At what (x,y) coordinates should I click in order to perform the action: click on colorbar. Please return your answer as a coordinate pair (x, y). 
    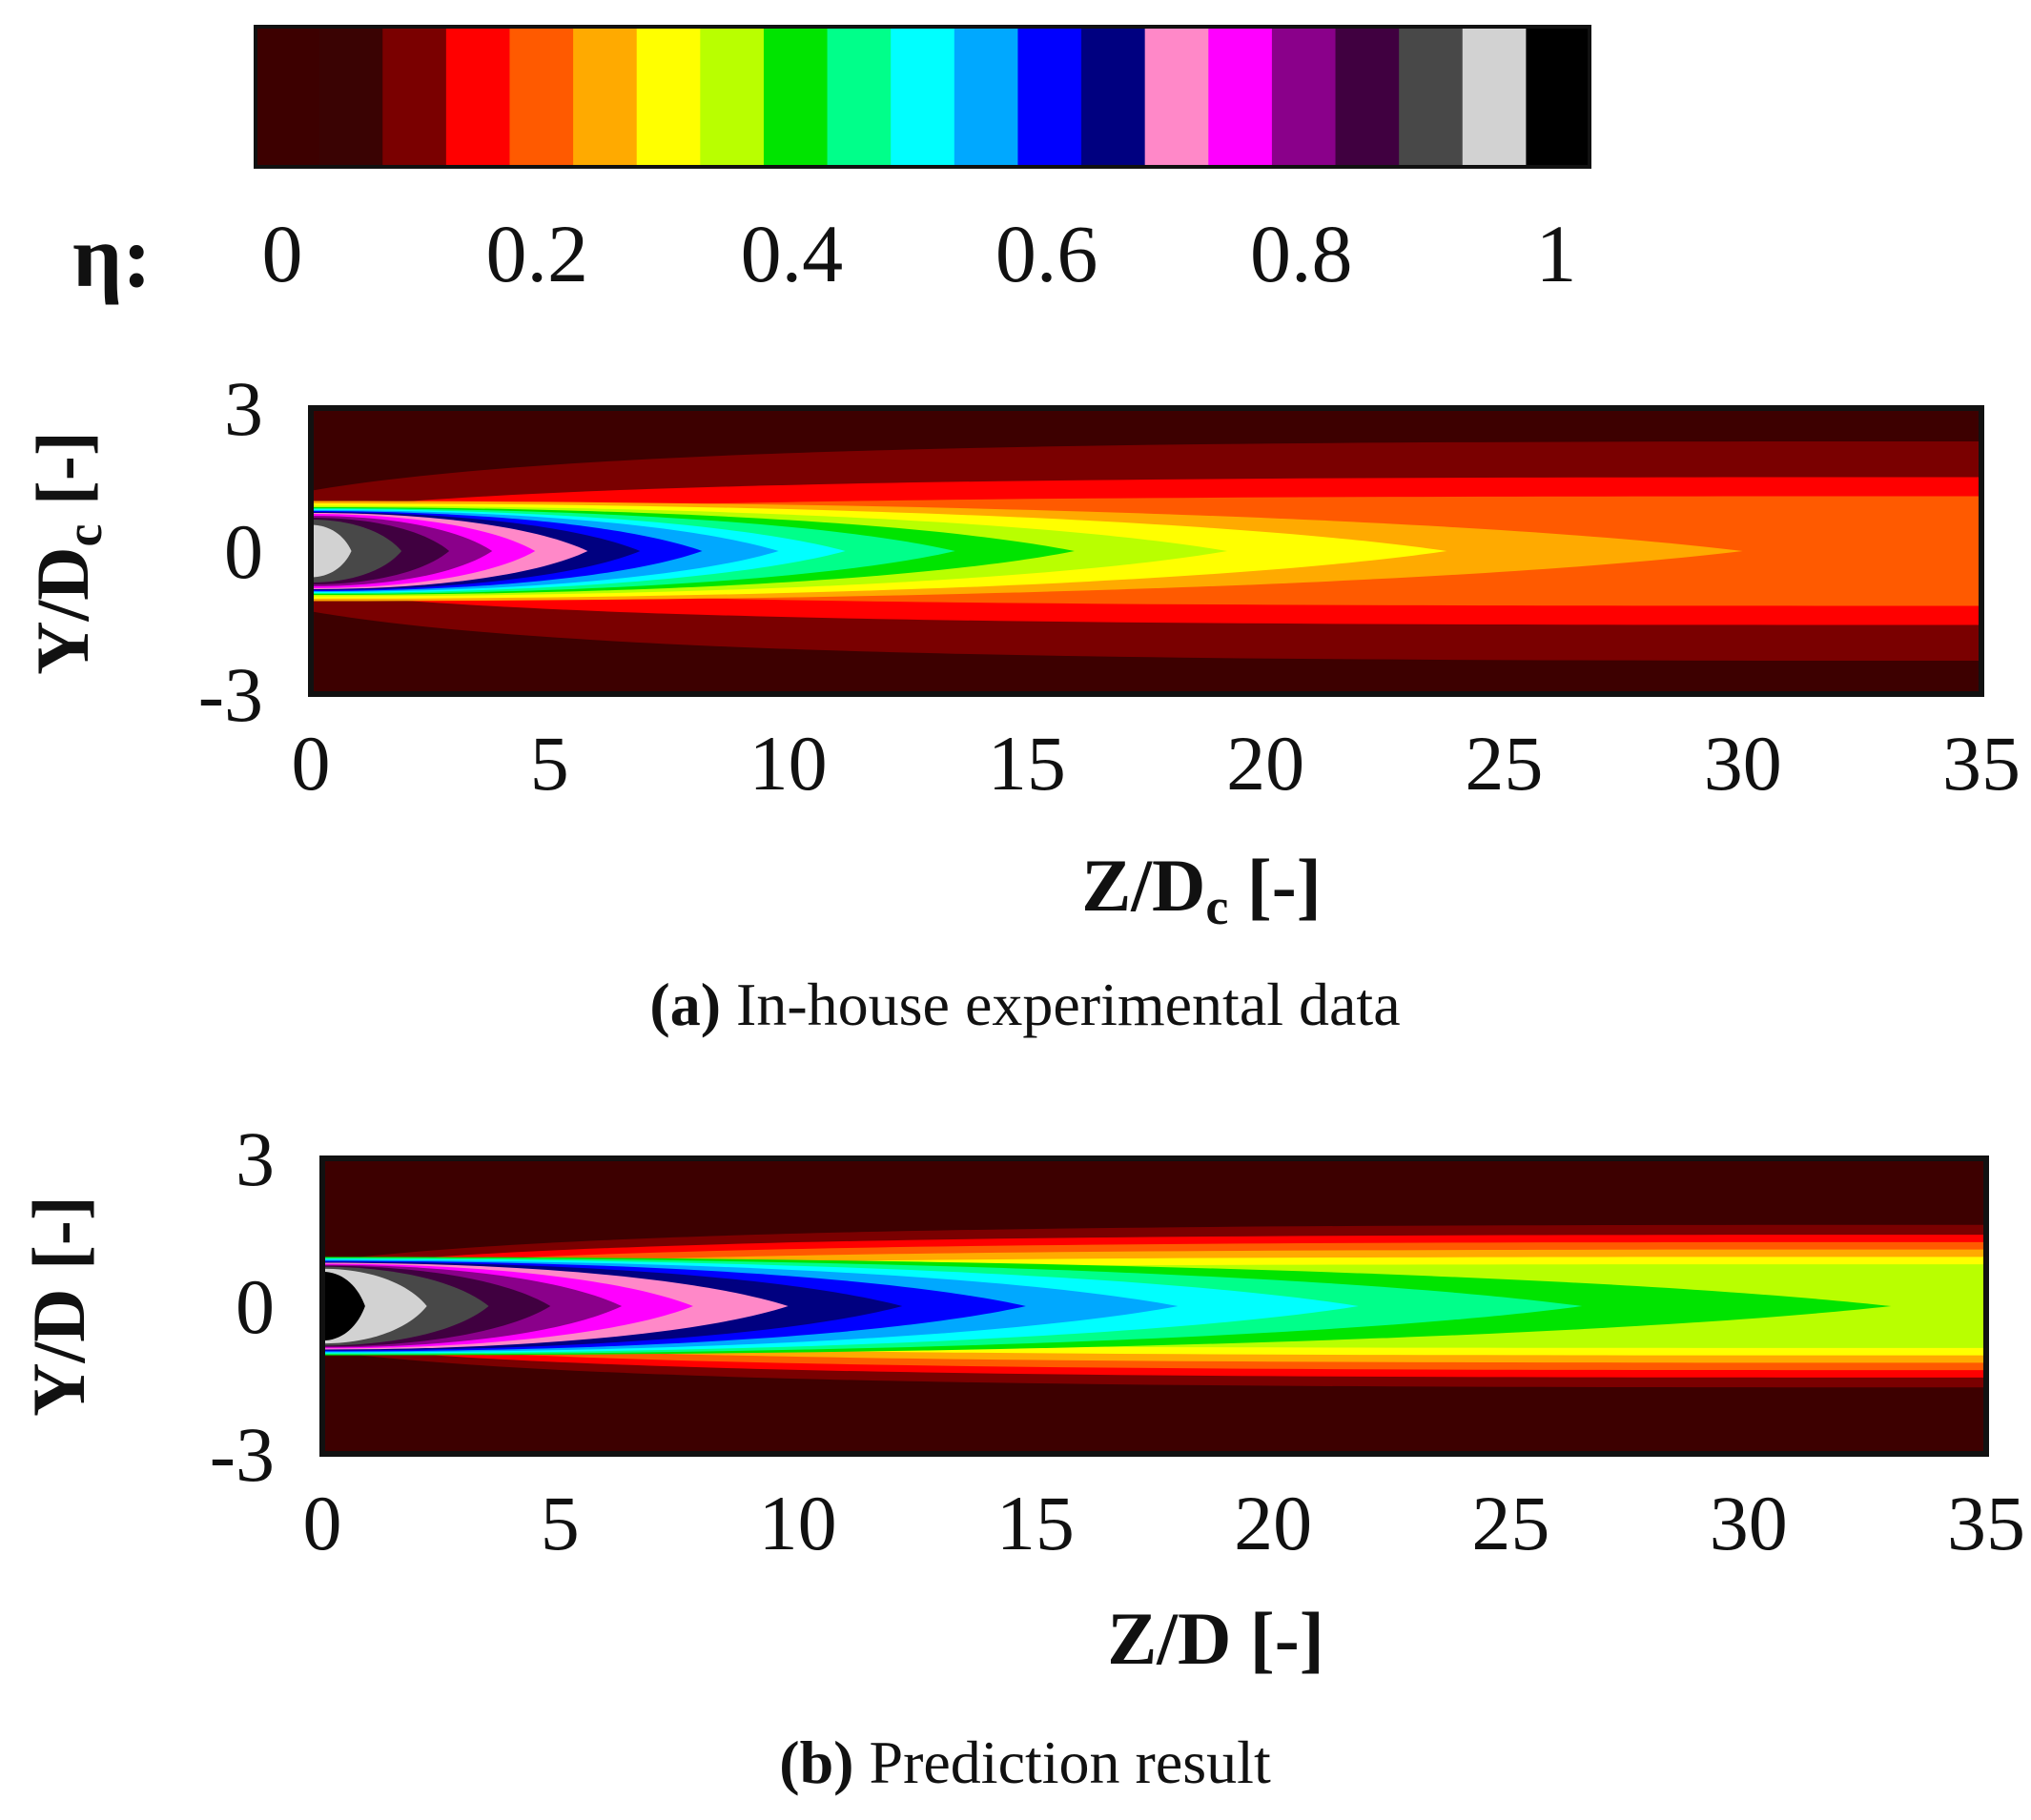
    Looking at the image, I should click on (922, 97).